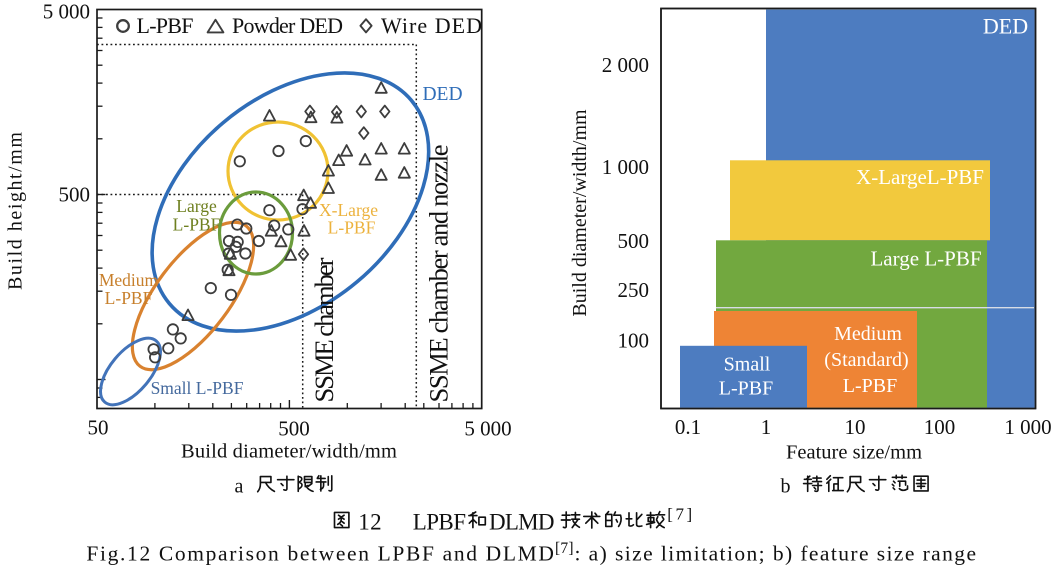  What do you see at coordinates (239, 487) in the screenshot?
I see `svg-text: a` at bounding box center [239, 487].